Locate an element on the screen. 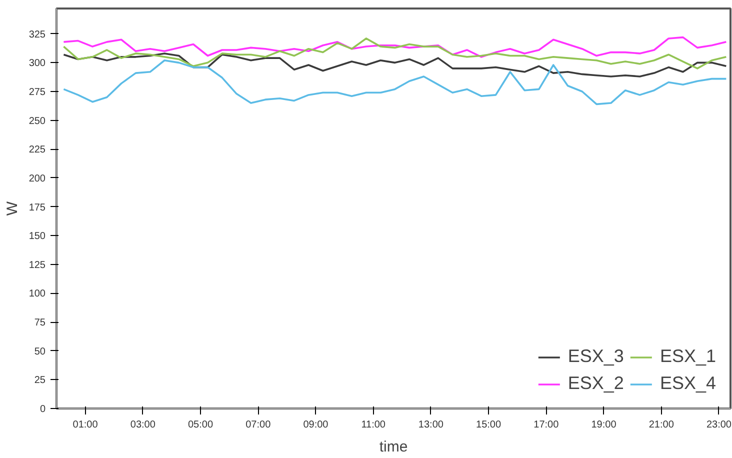 Image resolution: width=732 pixels, height=458 pixels. x-tick-label: 07:00 is located at coordinates (259, 425).